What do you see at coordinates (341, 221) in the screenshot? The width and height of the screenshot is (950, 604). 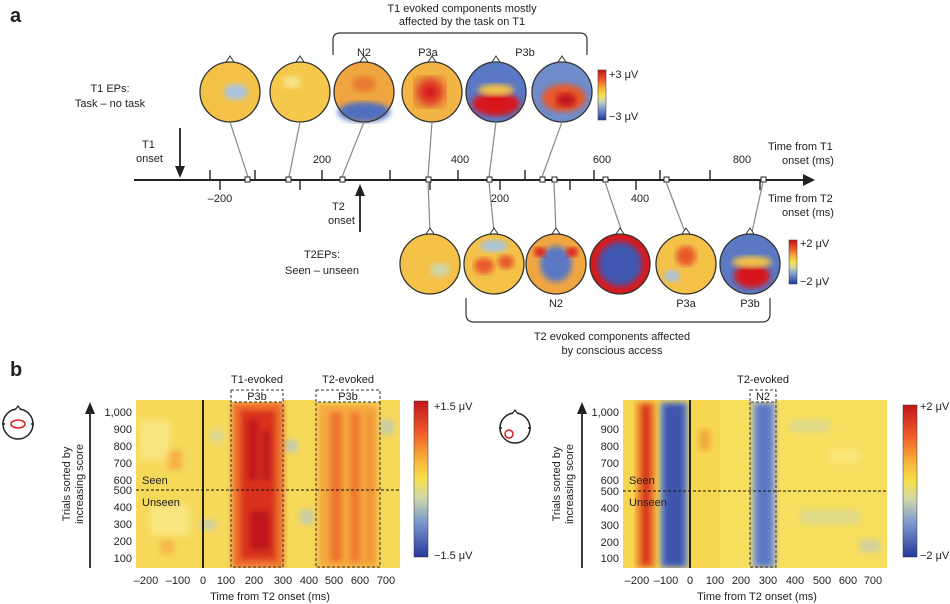 I see `t2-onset-2: onset` at bounding box center [341, 221].